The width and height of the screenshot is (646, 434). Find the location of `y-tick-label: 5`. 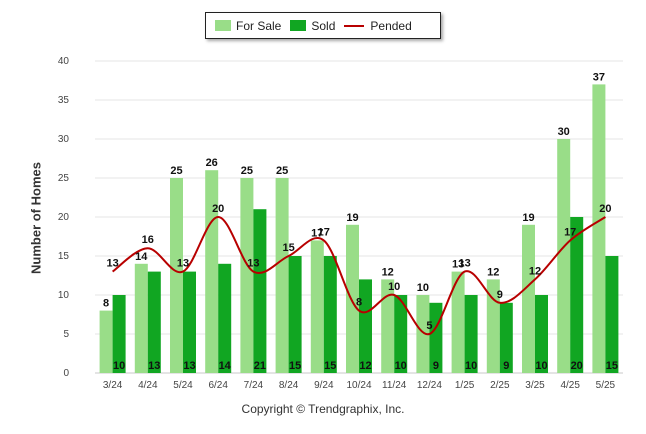

y-tick-label: 5 is located at coordinates (66, 334).